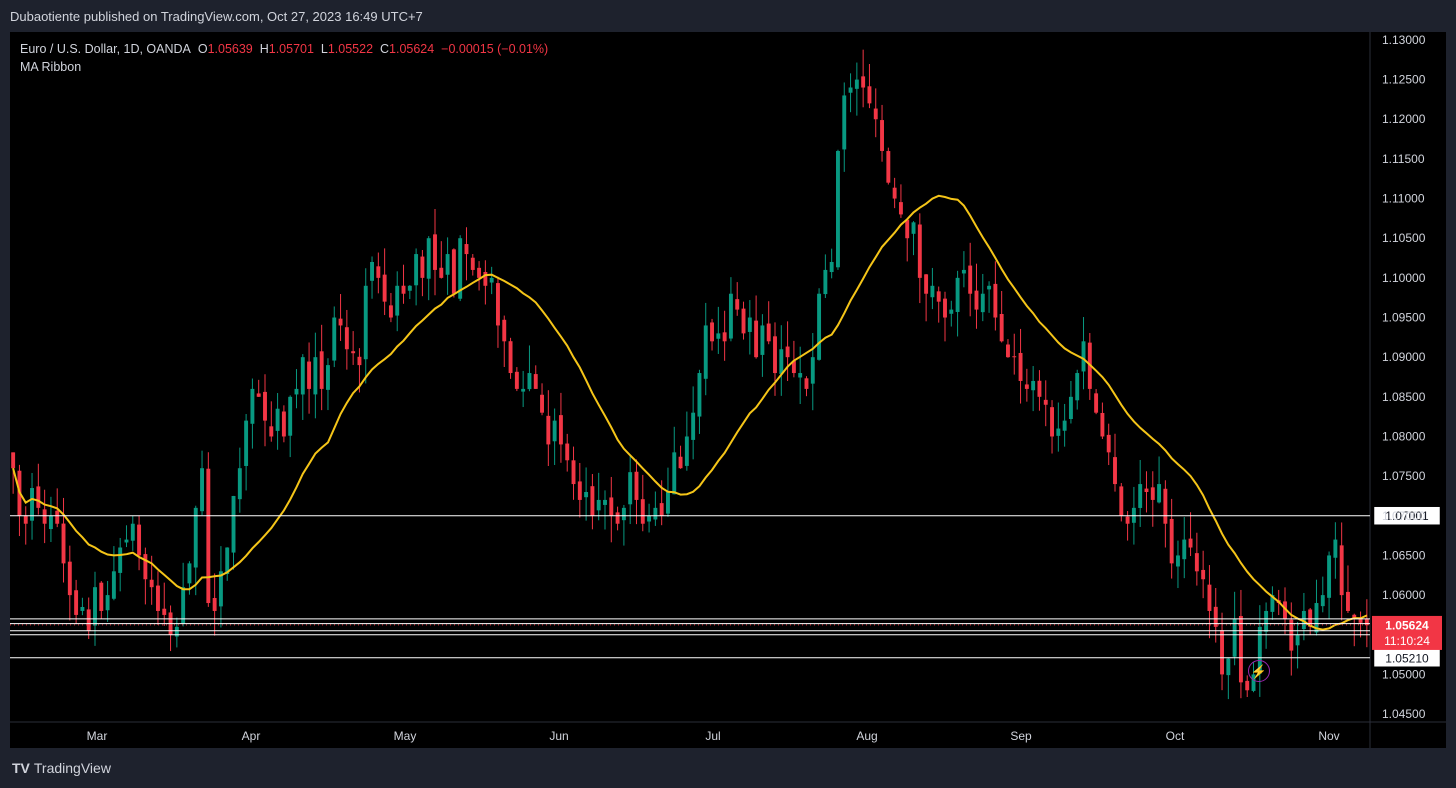 The height and width of the screenshot is (788, 1456). I want to click on y-tick-label: 1.07000, so click(1404, 516).